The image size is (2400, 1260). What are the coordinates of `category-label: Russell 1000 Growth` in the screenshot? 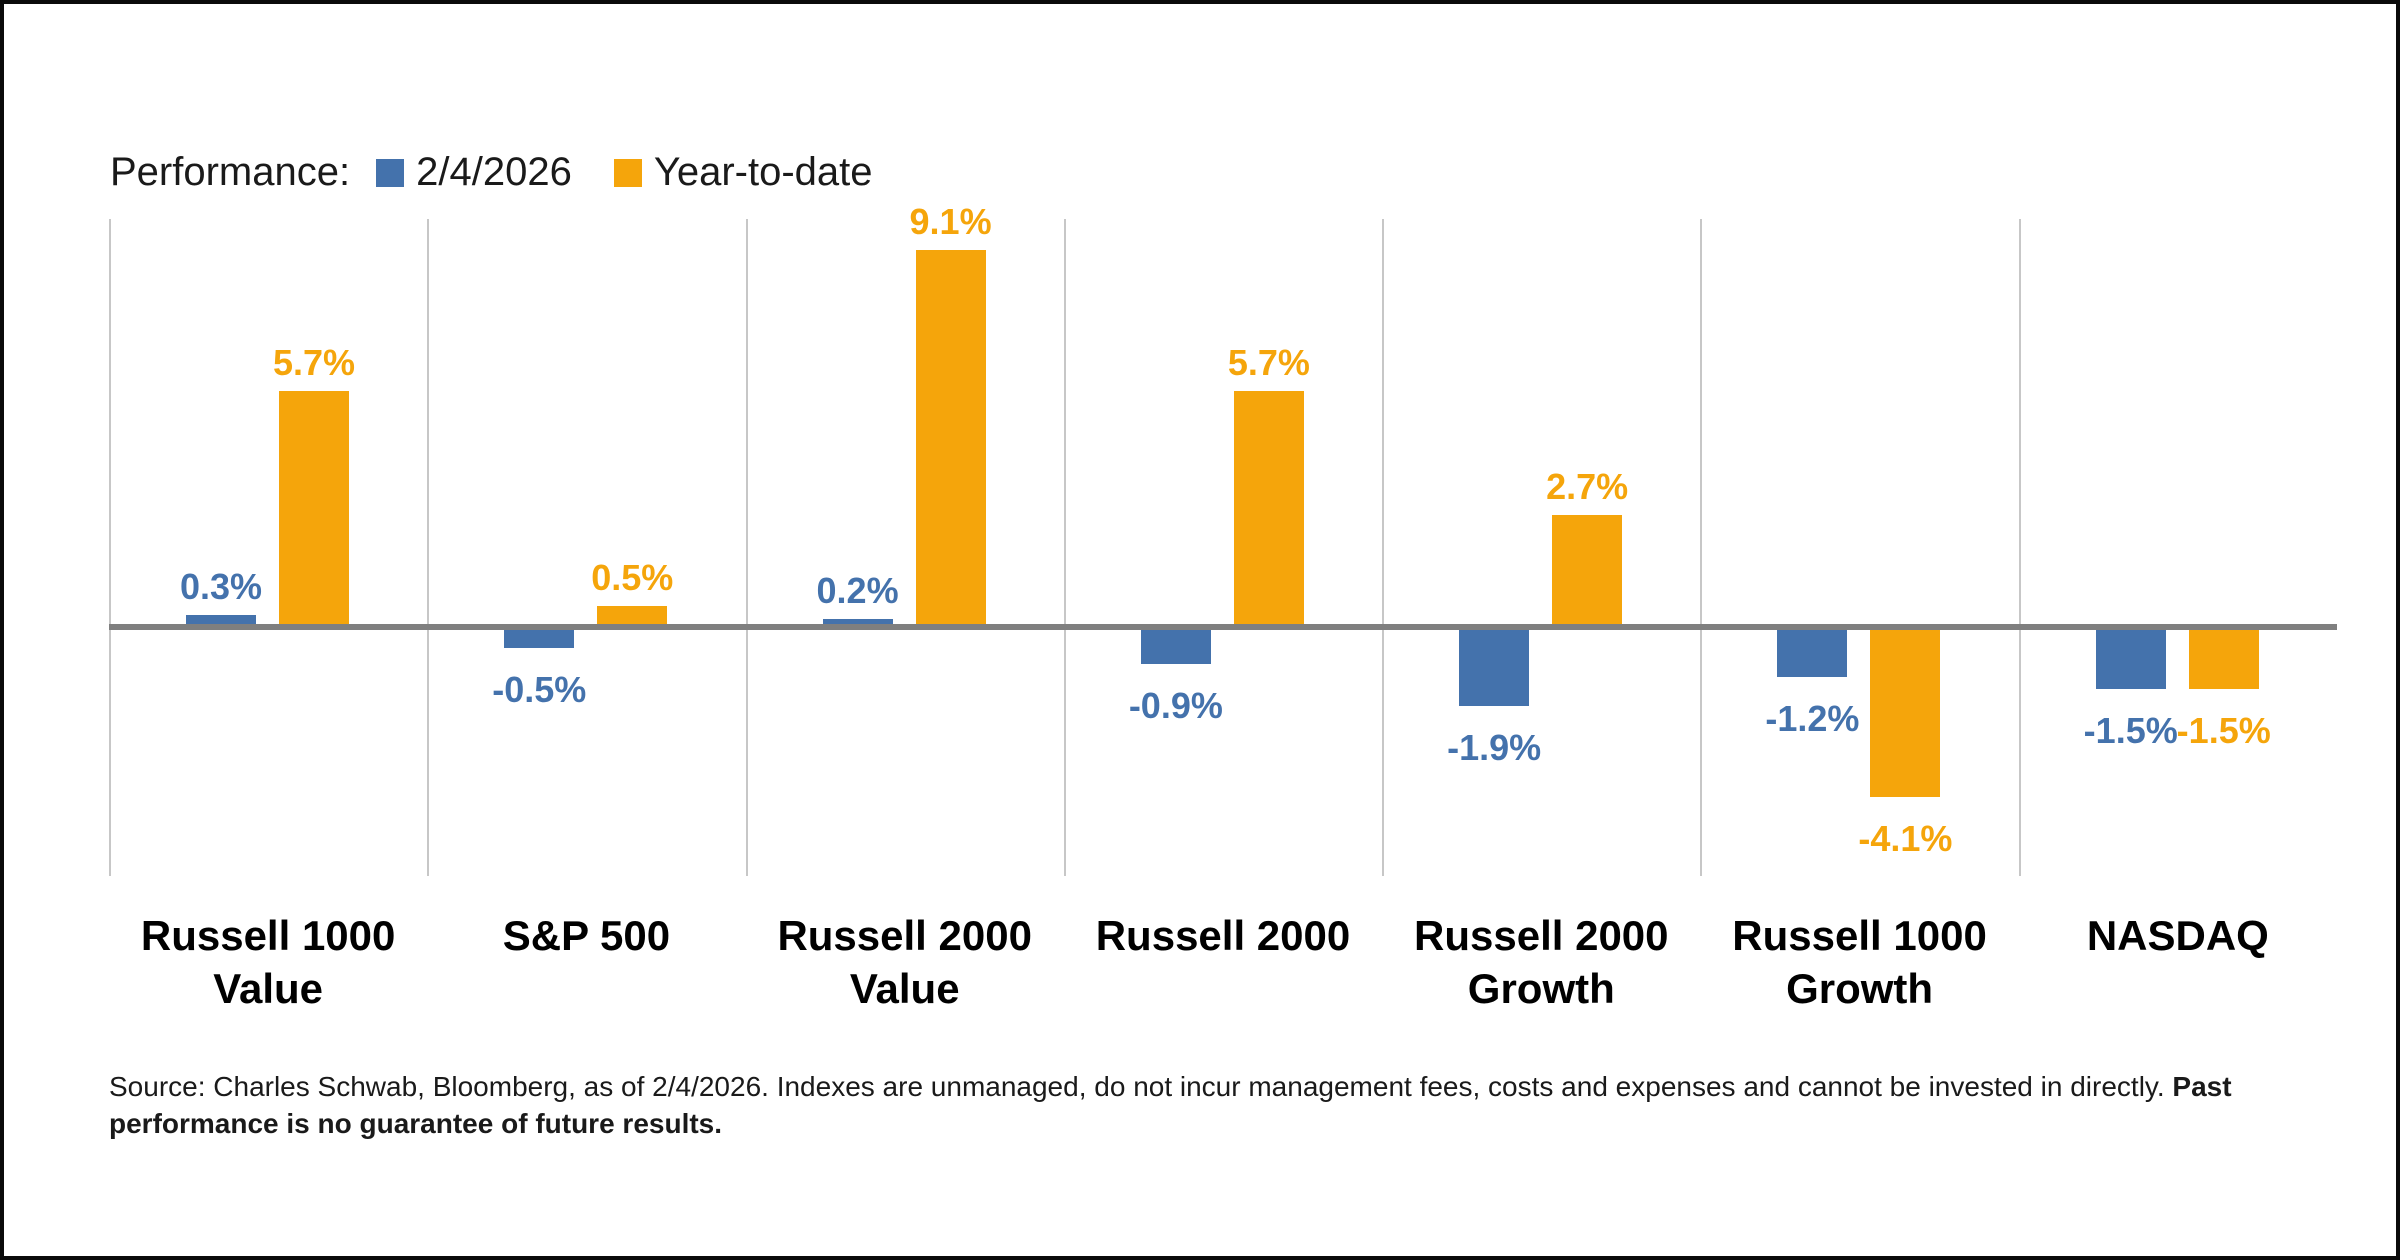 It's located at (1859, 962).